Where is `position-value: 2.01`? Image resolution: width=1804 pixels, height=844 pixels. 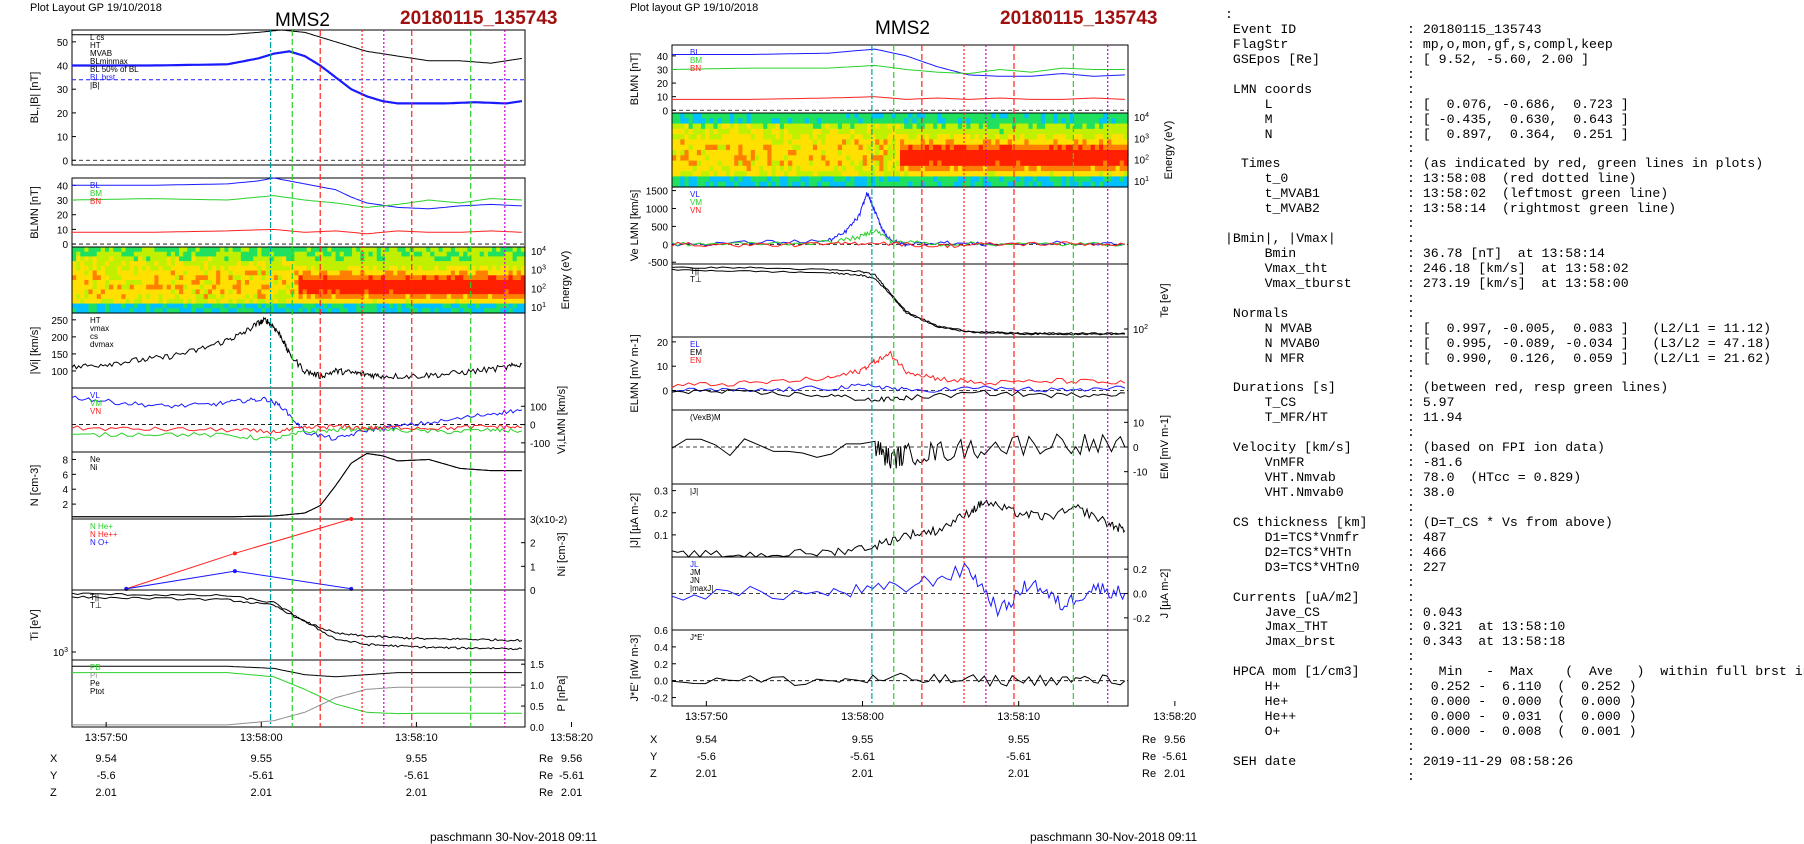 position-value: 2.01 is located at coordinates (416, 793).